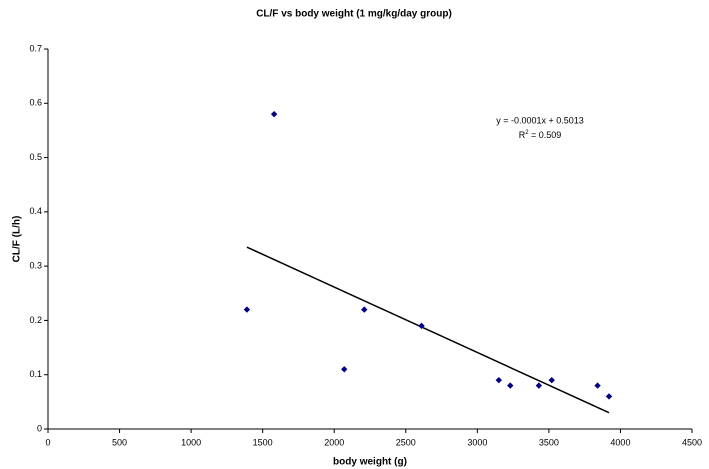 This screenshot has height=469, width=709. Describe the element at coordinates (39, 428) in the screenshot. I see `y-tick-label: 0` at that location.